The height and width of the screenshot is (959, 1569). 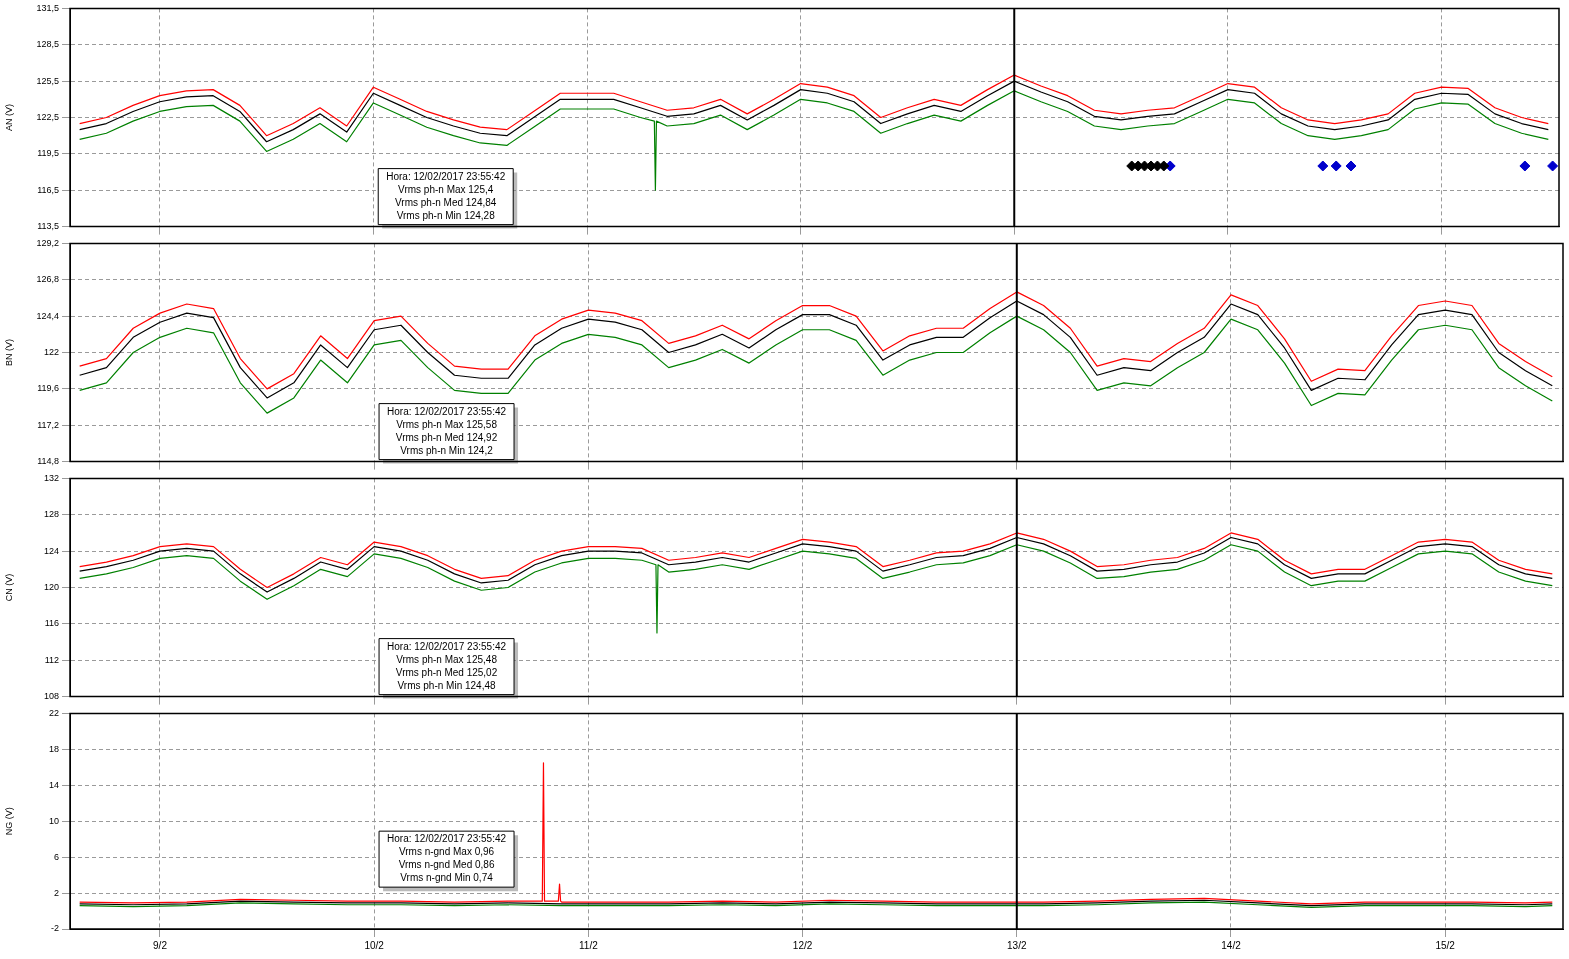 I want to click on annotation: Vrms n-gnd Min 0,74, so click(x=447, y=878).